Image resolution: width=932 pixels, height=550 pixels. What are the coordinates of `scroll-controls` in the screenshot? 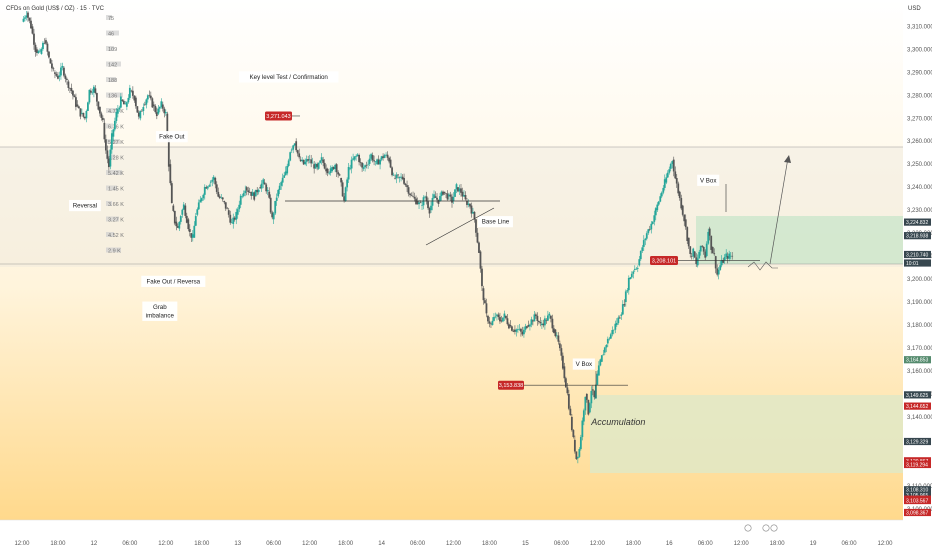 It's located at (761, 528).